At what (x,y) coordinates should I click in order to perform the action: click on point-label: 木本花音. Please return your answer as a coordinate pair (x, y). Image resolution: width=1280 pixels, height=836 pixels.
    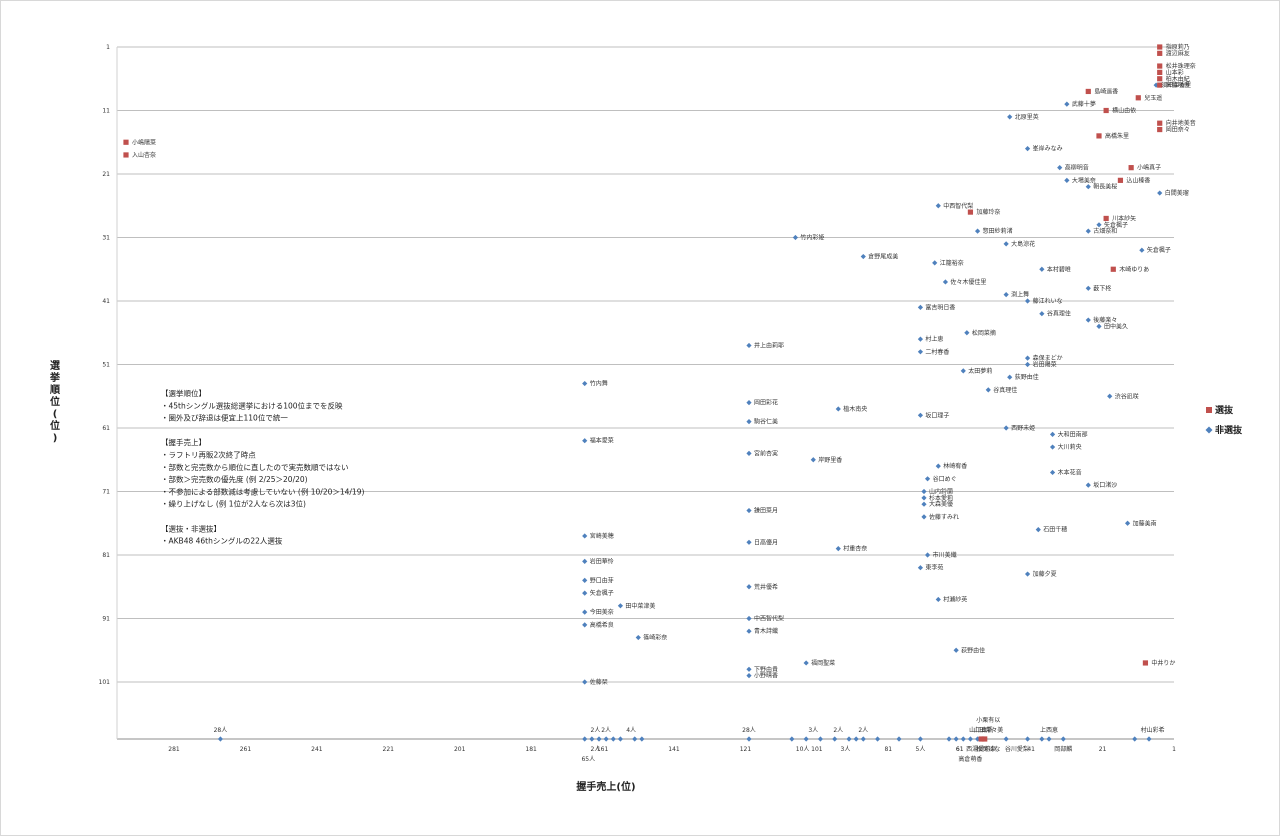
    Looking at the image, I should click on (1070, 472).